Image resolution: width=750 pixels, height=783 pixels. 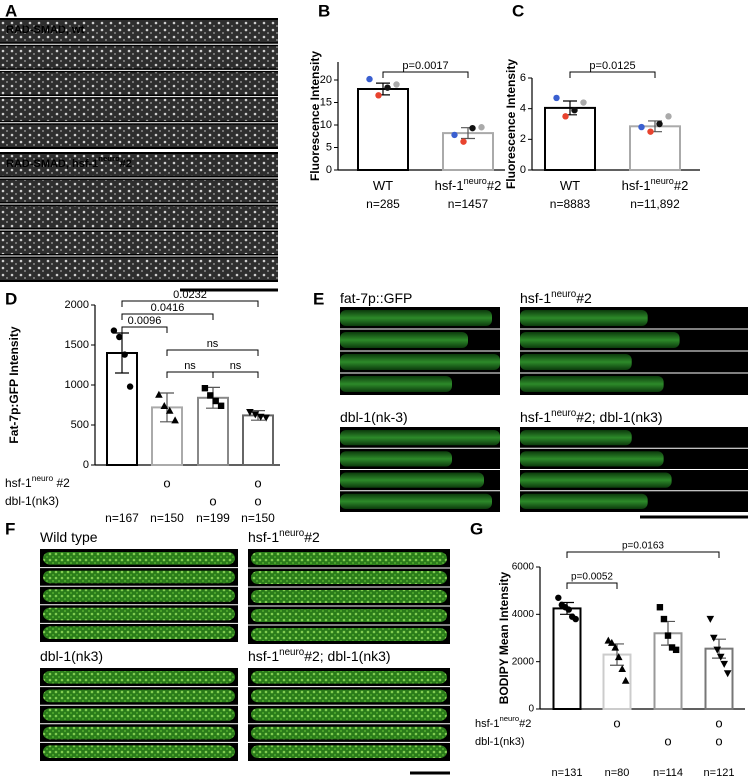 What do you see at coordinates (643, 546) in the screenshot?
I see `significance-label: p=0.0163` at bounding box center [643, 546].